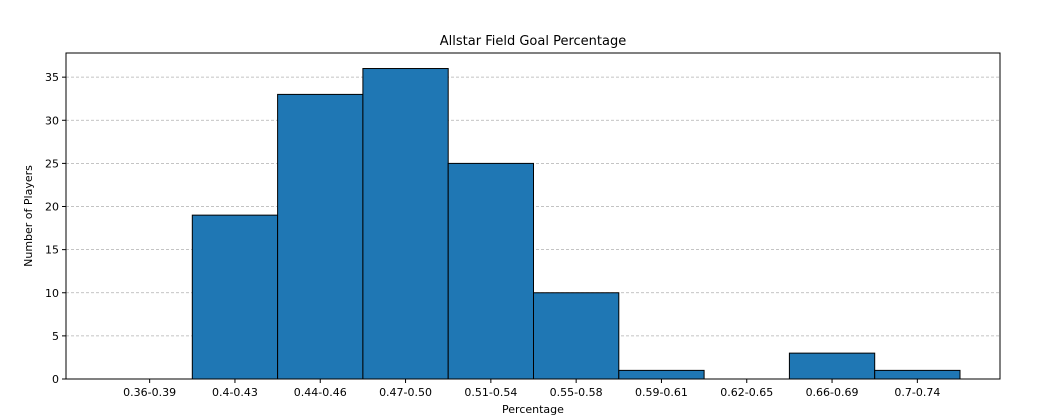 Image resolution: width=1054 pixels, height=419 pixels. Describe the element at coordinates (576, 392) in the screenshot. I see `x-tick-label-0.55-0.58: 0.55-0.58` at that location.